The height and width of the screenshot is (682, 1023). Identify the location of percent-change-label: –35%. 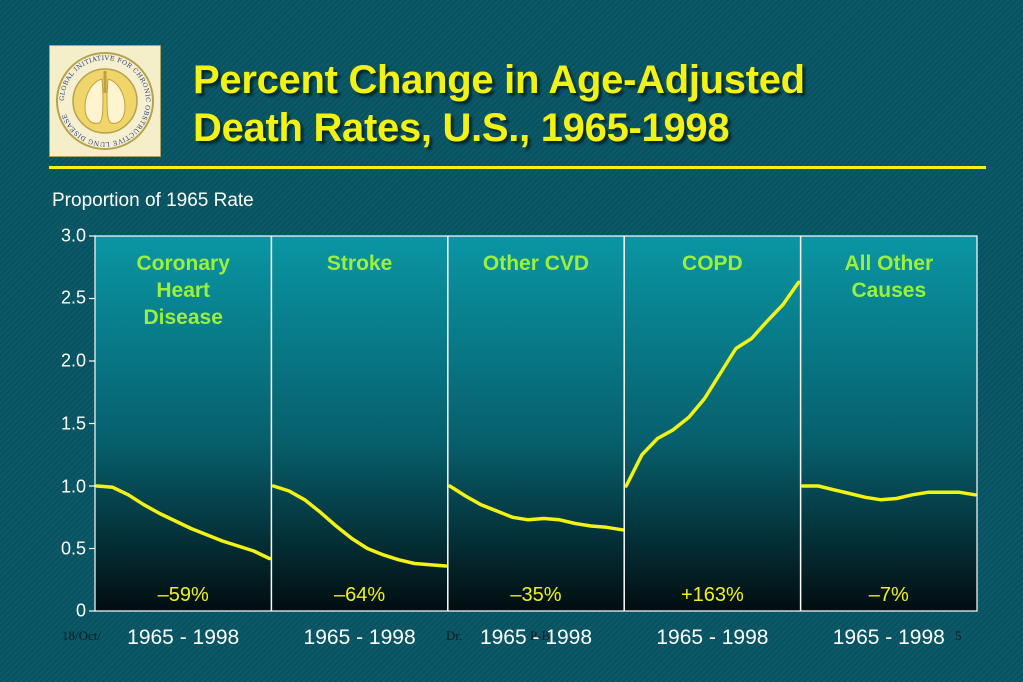
(535, 595).